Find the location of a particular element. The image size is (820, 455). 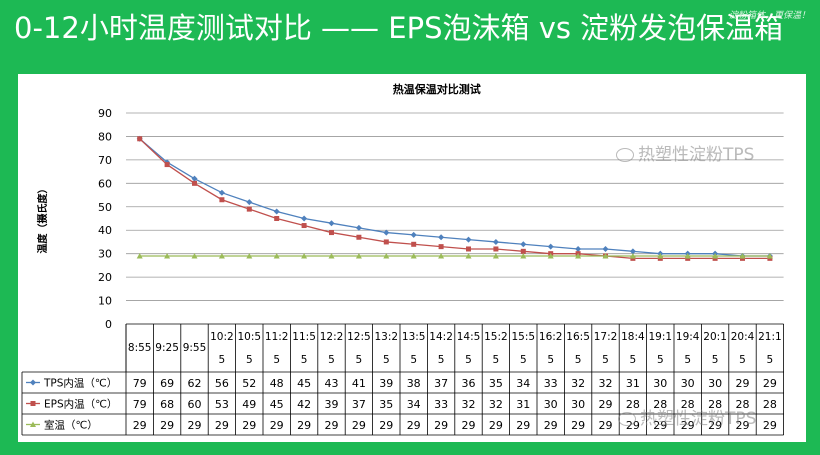

data-label: 35 is located at coordinates (386, 404).